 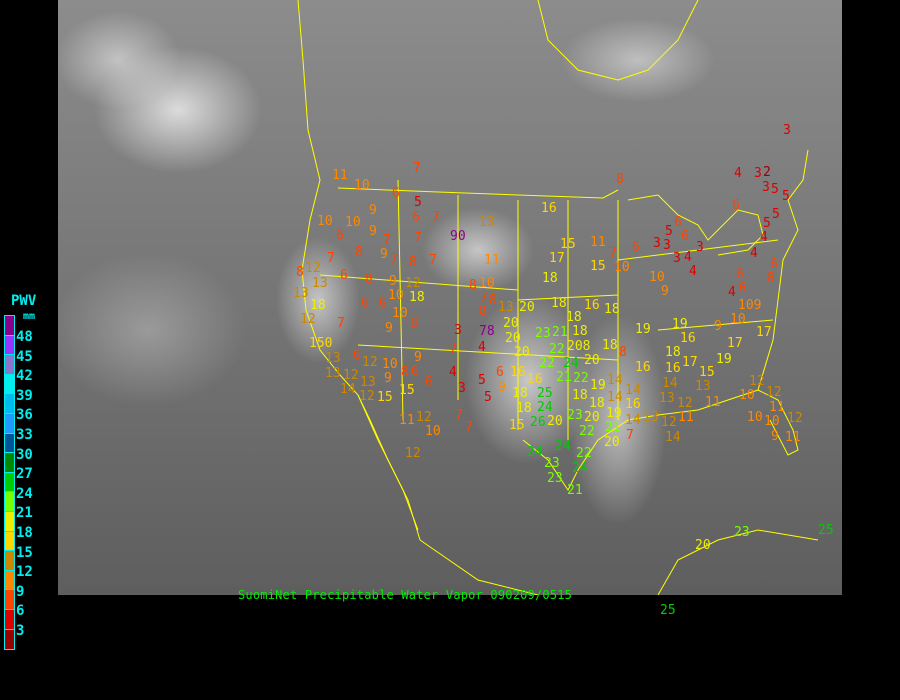 What do you see at coordinates (24, 395) in the screenshot?
I see `legend-tick: 39` at bounding box center [24, 395].